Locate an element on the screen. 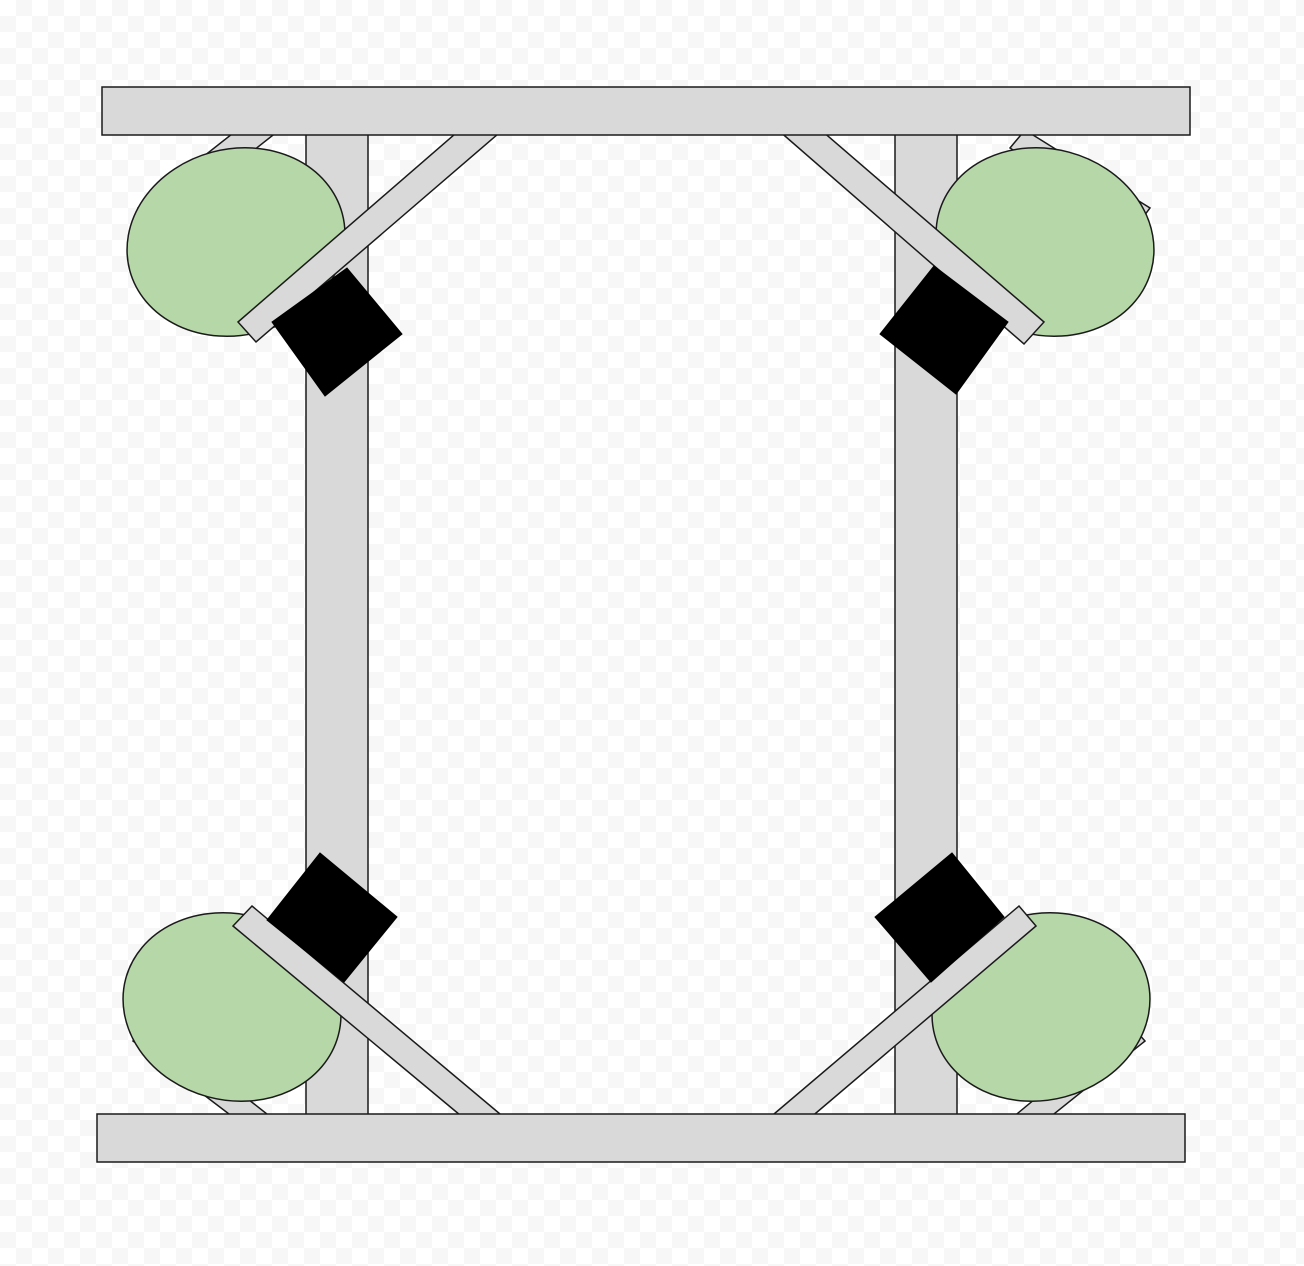 The image size is (1304, 1266). top-rail is located at coordinates (646, 111).